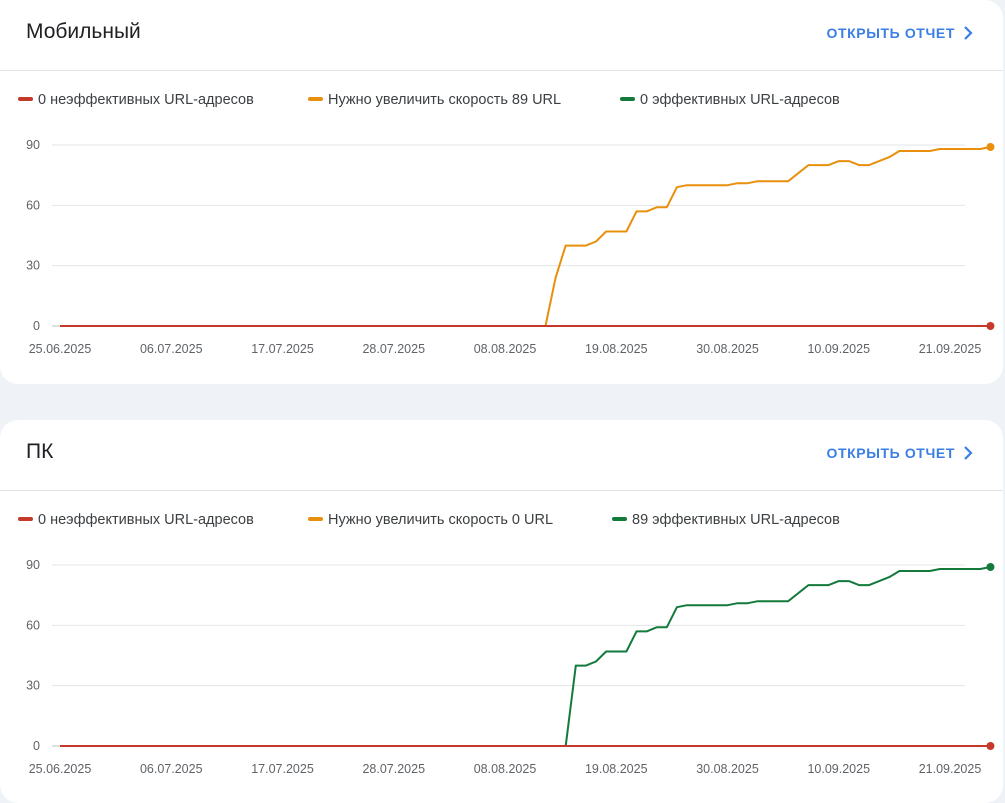 This screenshot has height=803, width=1005. Describe the element at coordinates (990, 147) in the screenshot. I see `series-endpoint-needs-improvement` at that location.